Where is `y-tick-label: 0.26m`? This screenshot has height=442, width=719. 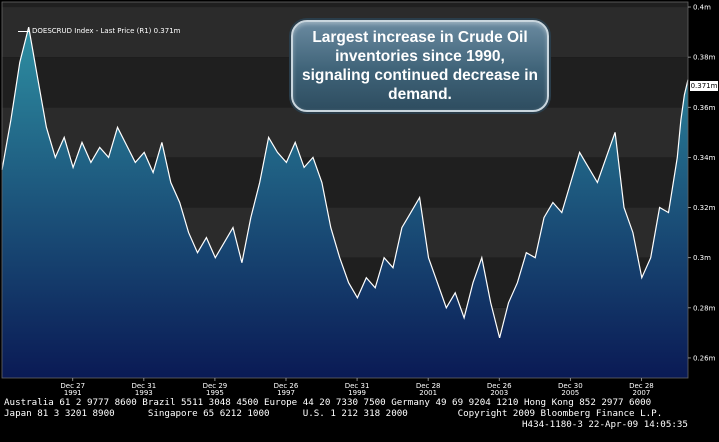
y-tick-label: 0.26m is located at coordinates (704, 358).